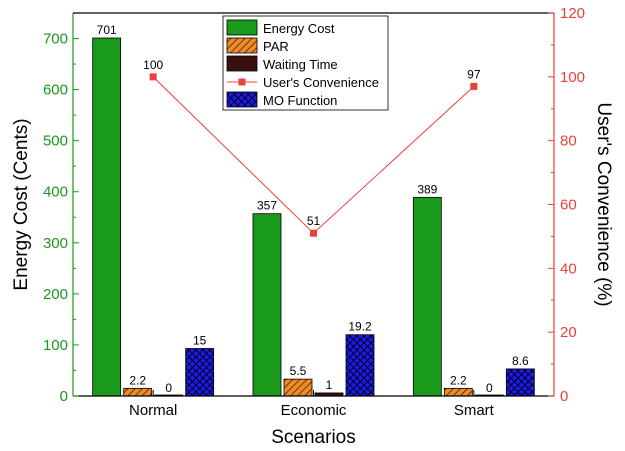 This screenshot has height=451, width=625. What do you see at coordinates (564, 396) in the screenshot?
I see `y-right-tick-label-0: 0` at bounding box center [564, 396].